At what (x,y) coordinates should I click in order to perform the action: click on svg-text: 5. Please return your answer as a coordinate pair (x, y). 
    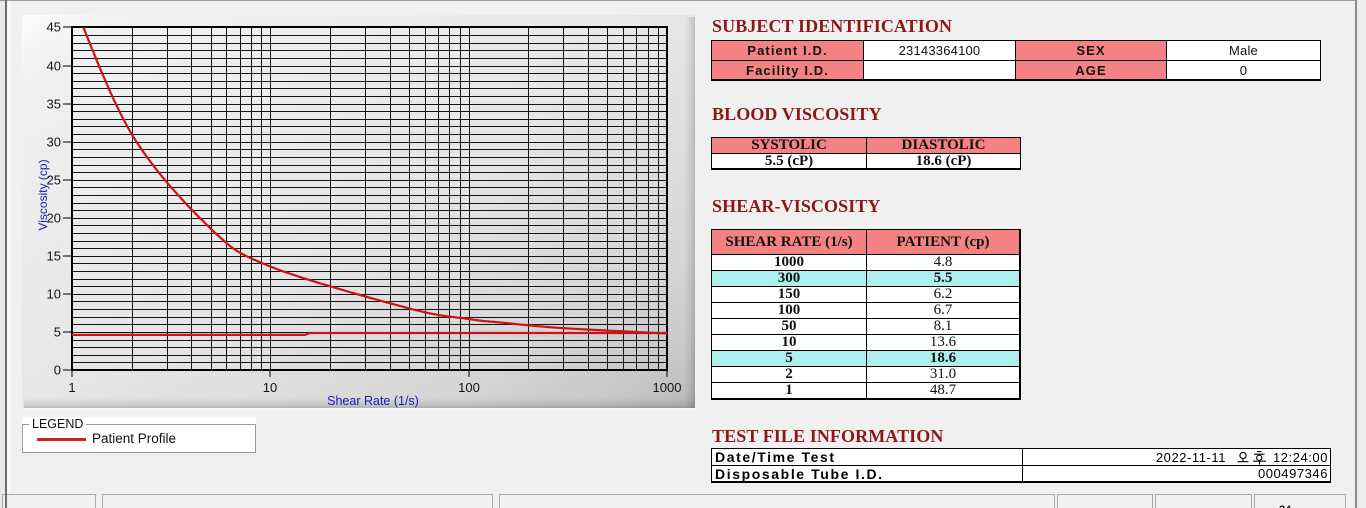
    Looking at the image, I should click on (57, 332).